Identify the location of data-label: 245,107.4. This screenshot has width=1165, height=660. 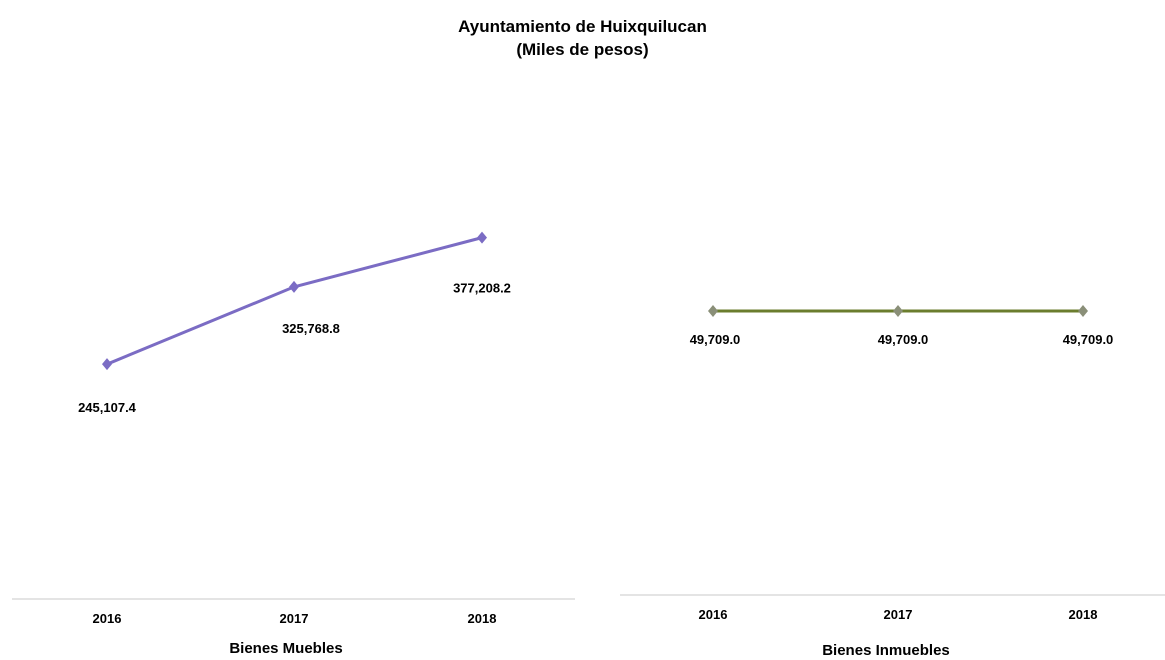
(107, 407).